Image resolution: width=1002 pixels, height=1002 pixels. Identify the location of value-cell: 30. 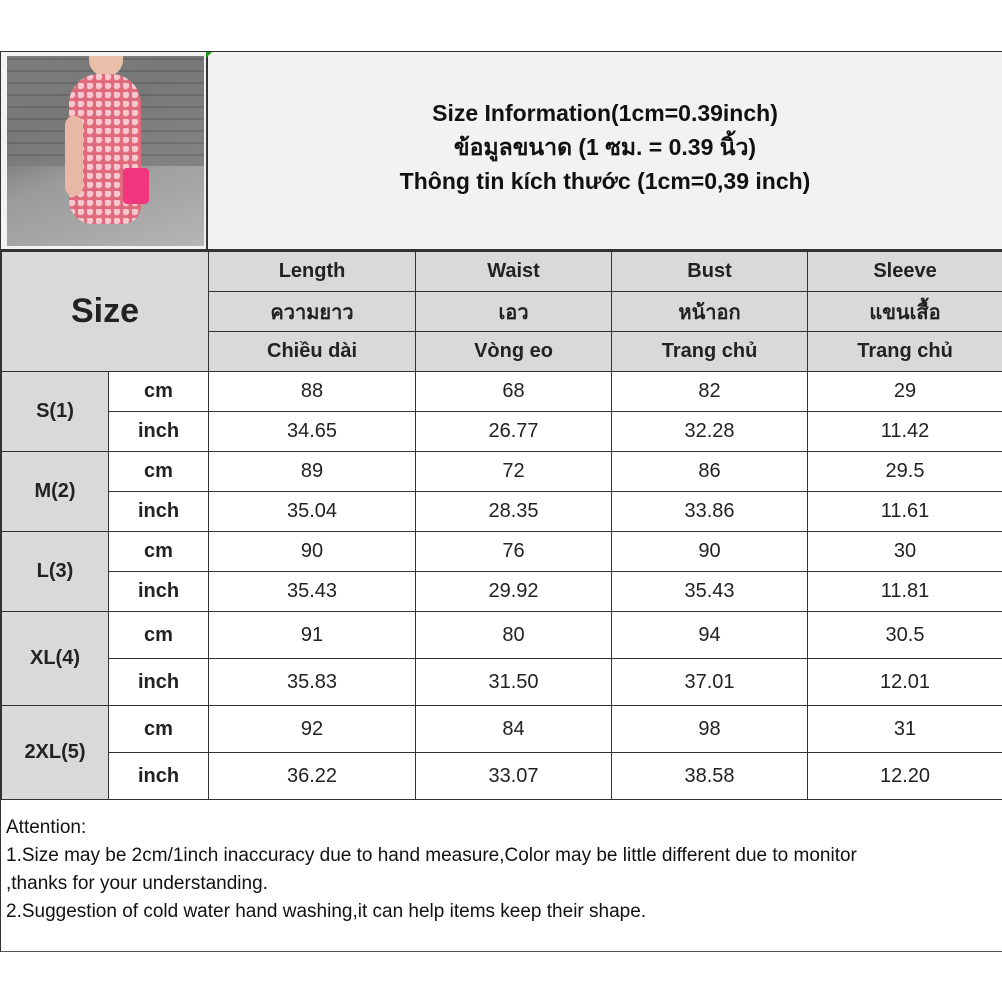
(904, 551).